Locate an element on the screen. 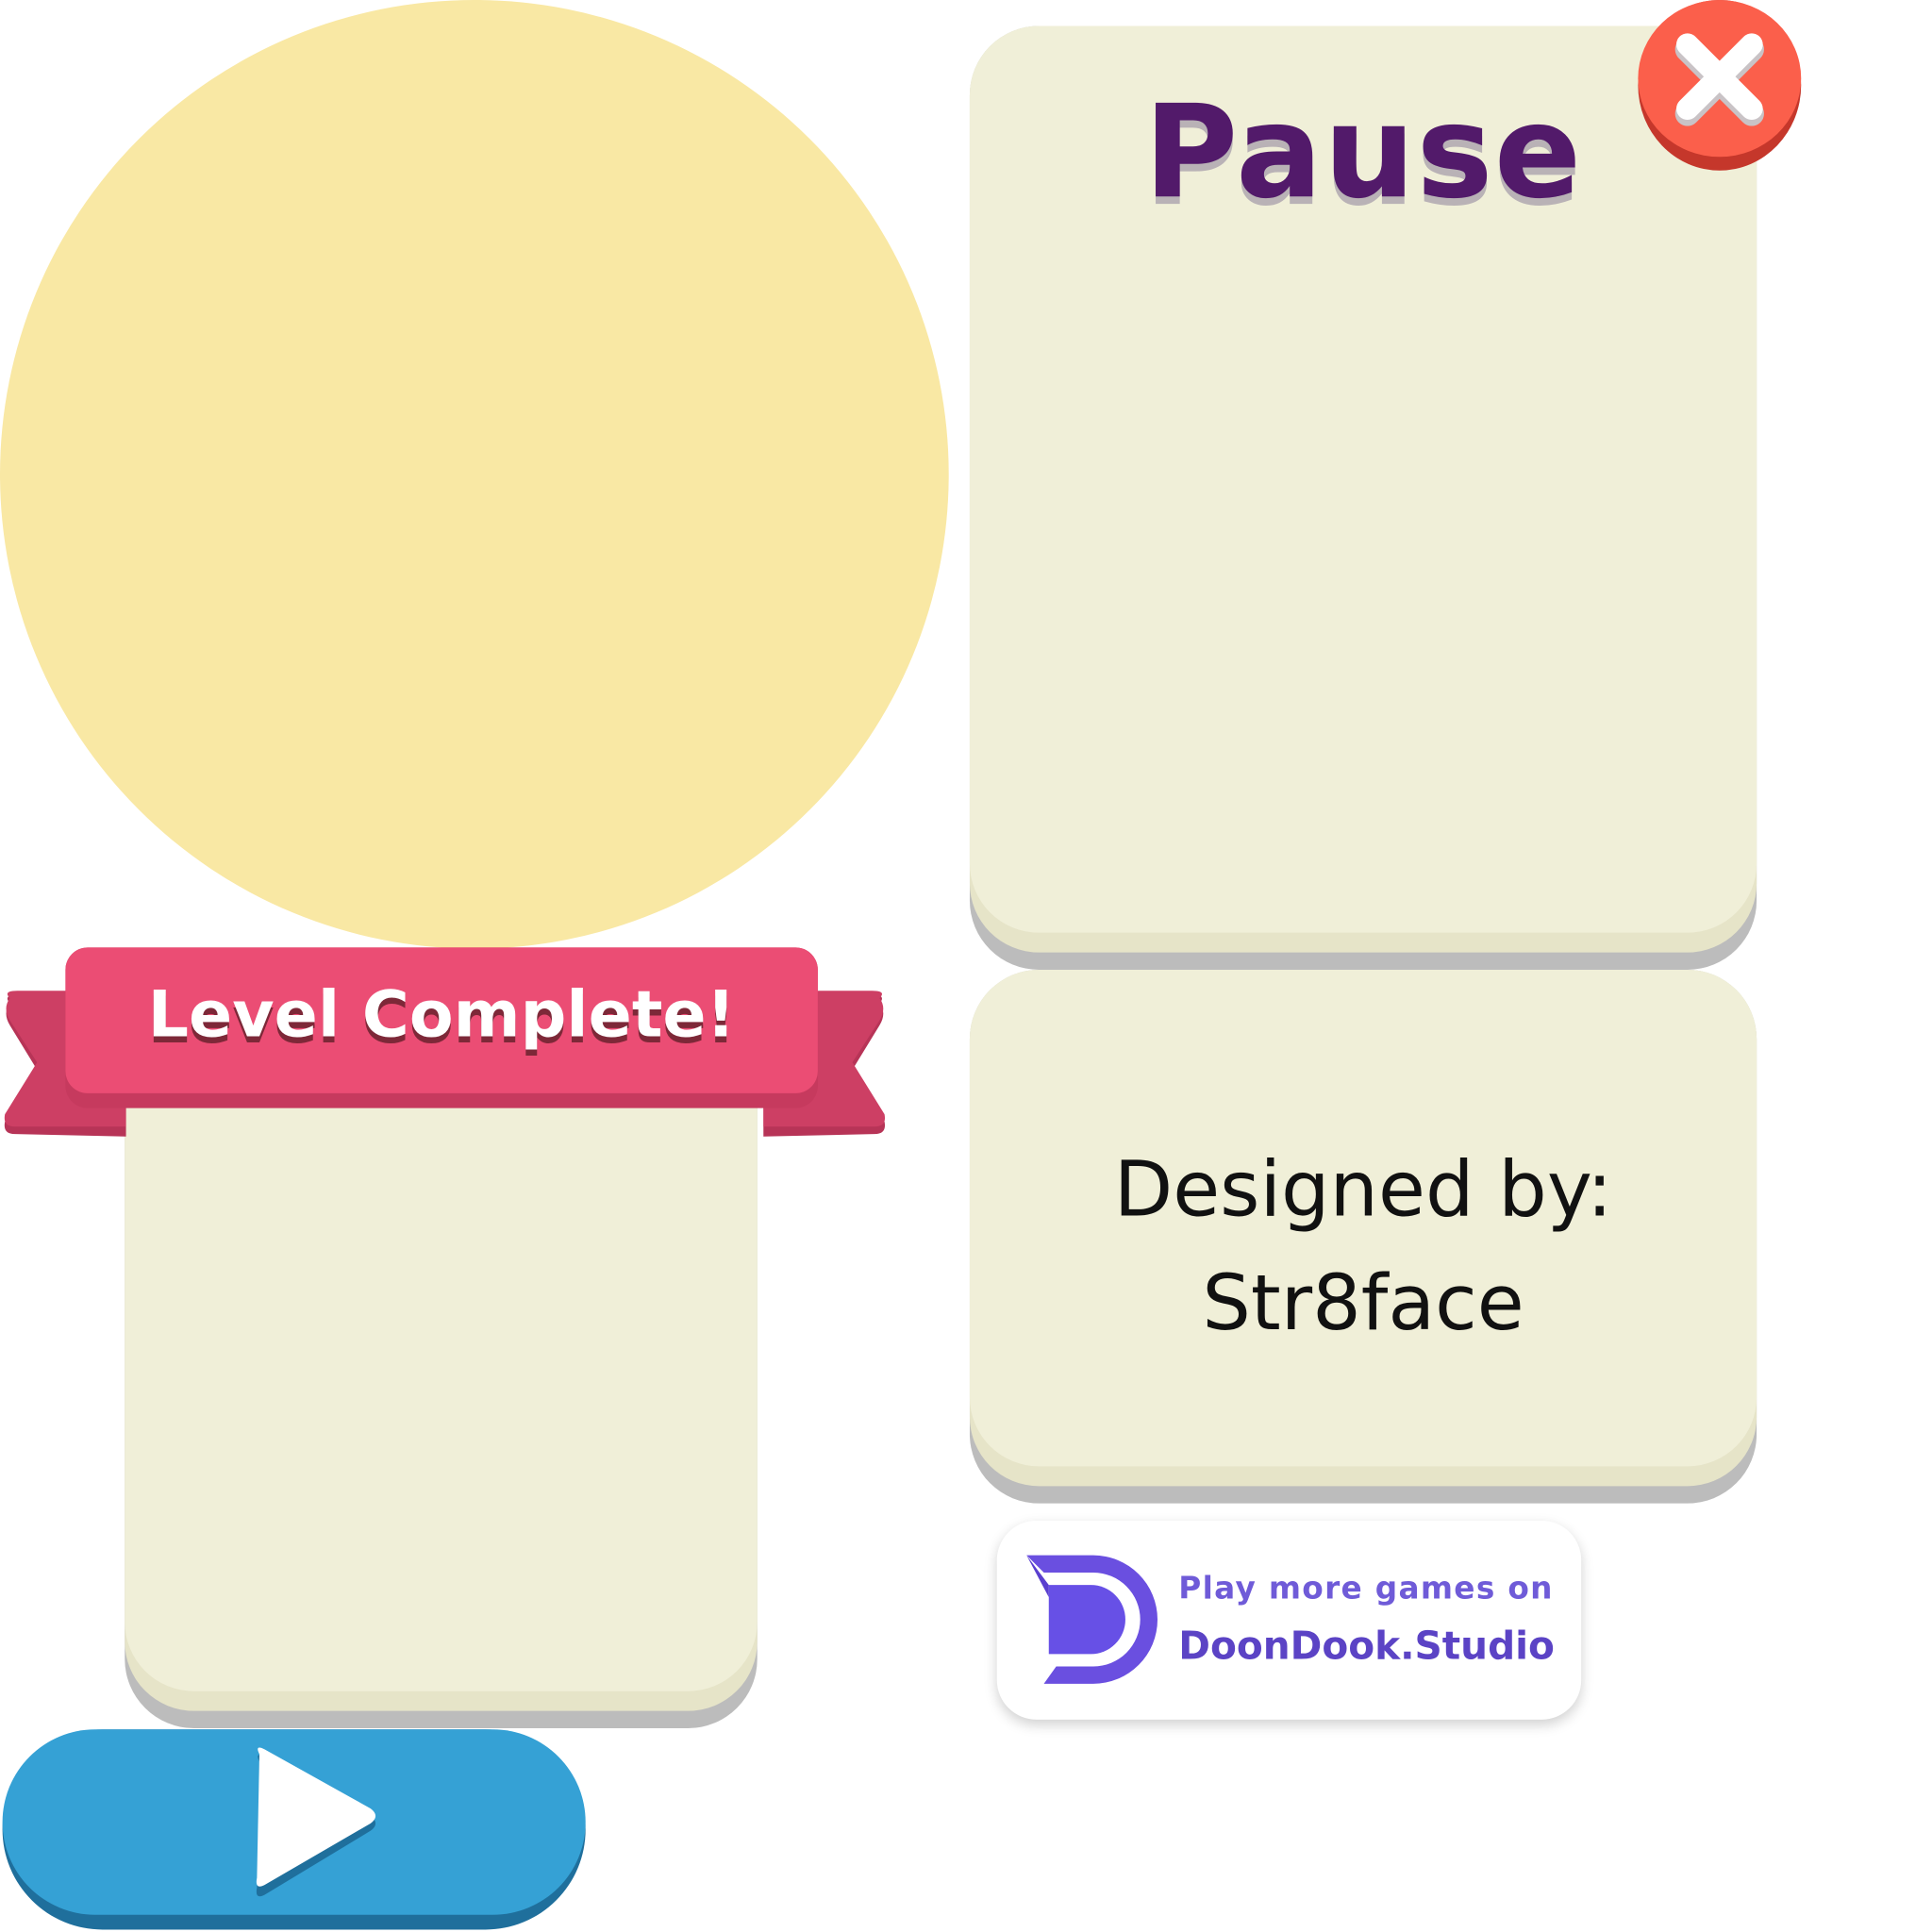 This screenshot has height=1932, width=1932. promo-badge: Play more games on DoonDook.Studio is located at coordinates (1289, 1620).